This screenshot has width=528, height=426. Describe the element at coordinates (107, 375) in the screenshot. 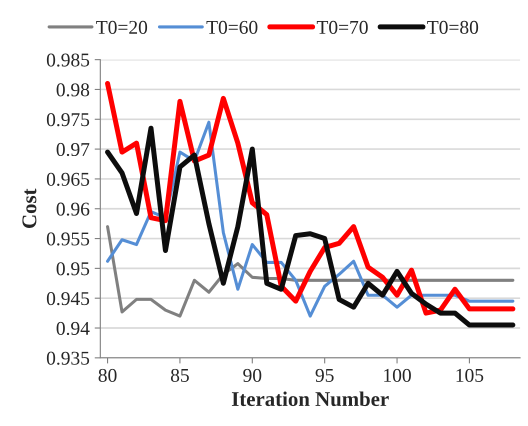

I see `x-tick-label: 80` at that location.